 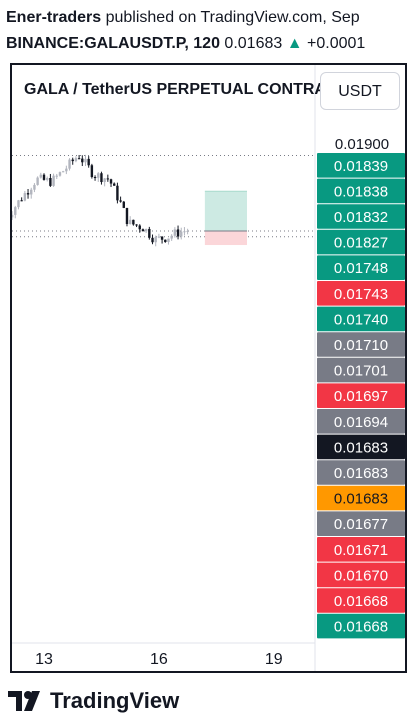 I want to click on published-text: published on TradingView.com, Sep, so click(x=230, y=17).